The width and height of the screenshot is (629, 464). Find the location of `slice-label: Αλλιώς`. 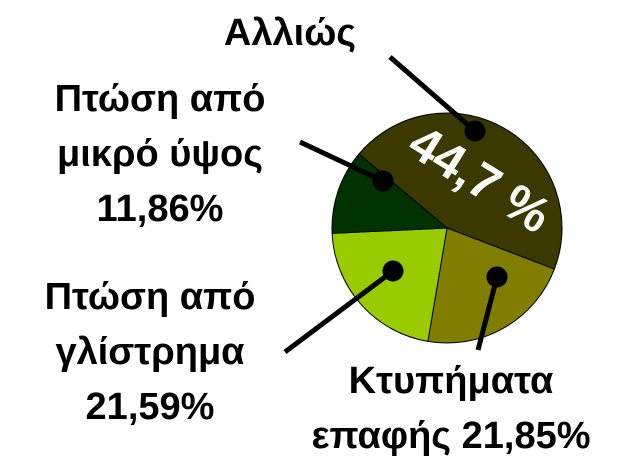

slice-label: Αλλιώς is located at coordinates (290, 33).